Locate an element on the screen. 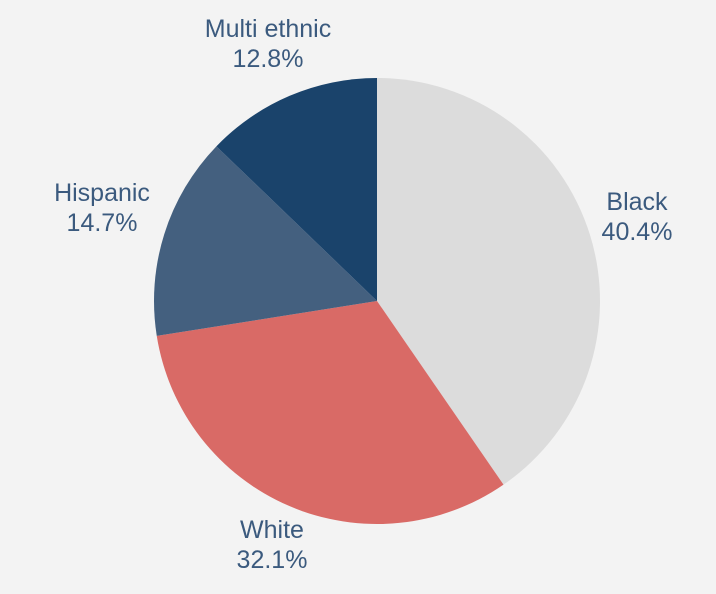 The height and width of the screenshot is (594, 716). slice-label-white: White is located at coordinates (272, 530).